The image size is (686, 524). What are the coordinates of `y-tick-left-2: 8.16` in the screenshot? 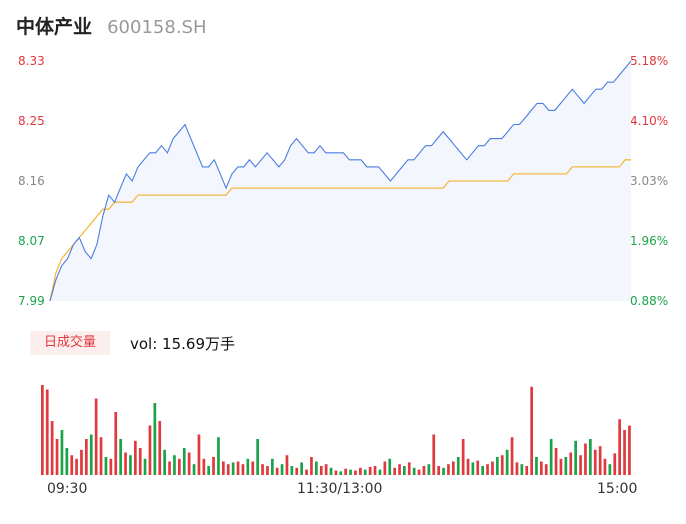 It's located at (31, 181).